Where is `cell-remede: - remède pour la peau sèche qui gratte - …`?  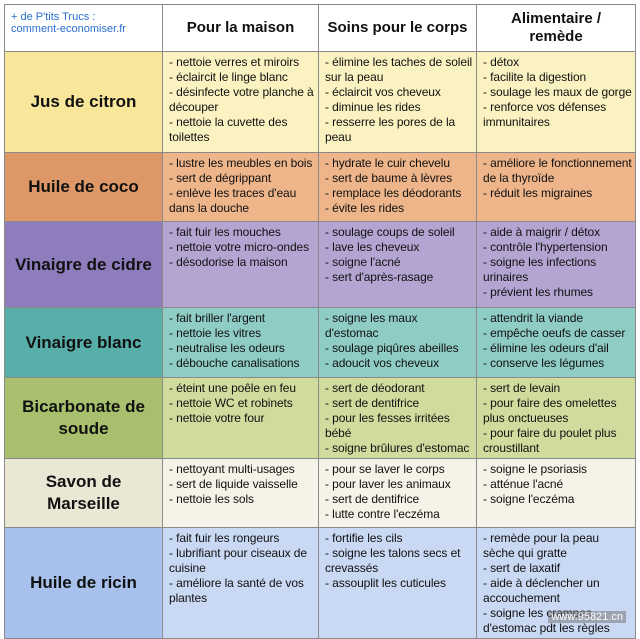 cell-remede: - remède pour la peau sèche qui gratte - … is located at coordinates (556, 583).